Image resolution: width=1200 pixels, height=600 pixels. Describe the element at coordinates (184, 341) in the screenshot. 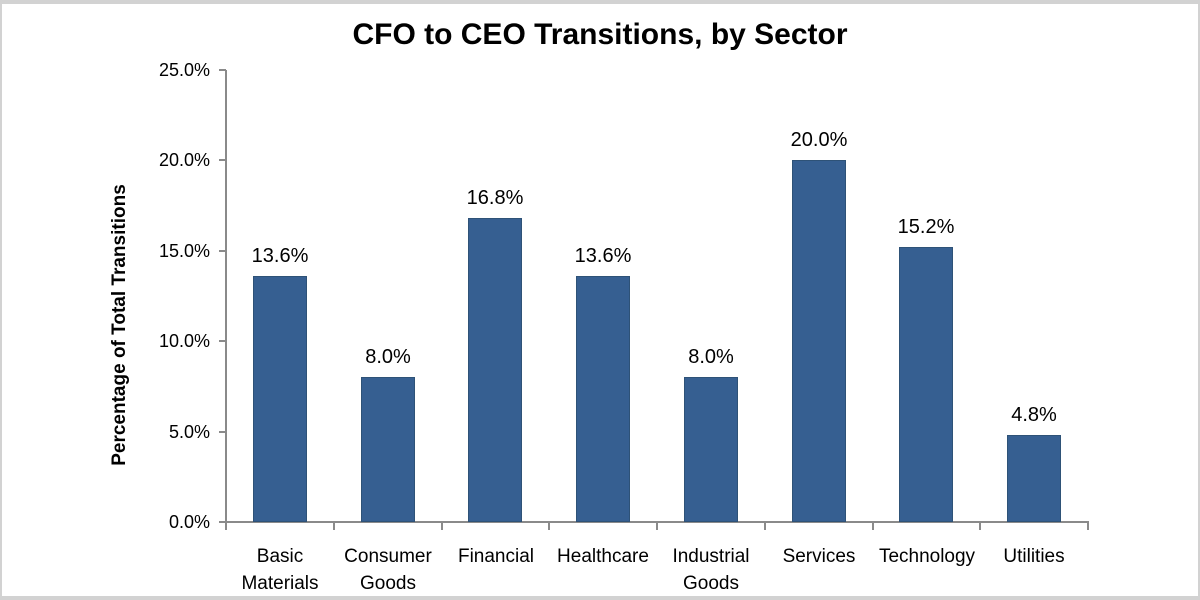

I see `y-tick-label: 10.0%` at that location.